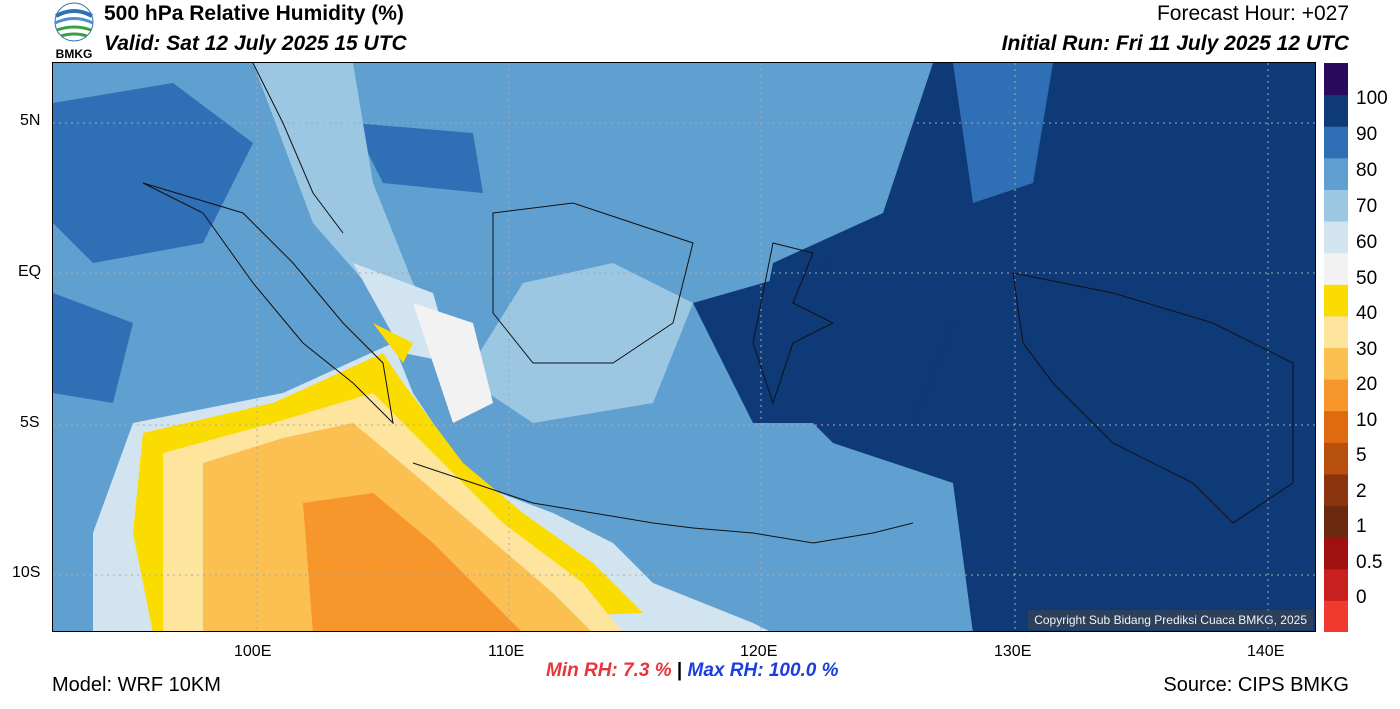  Describe the element at coordinates (506, 651) in the screenshot. I see `lon-label-110e: 110E` at that location.